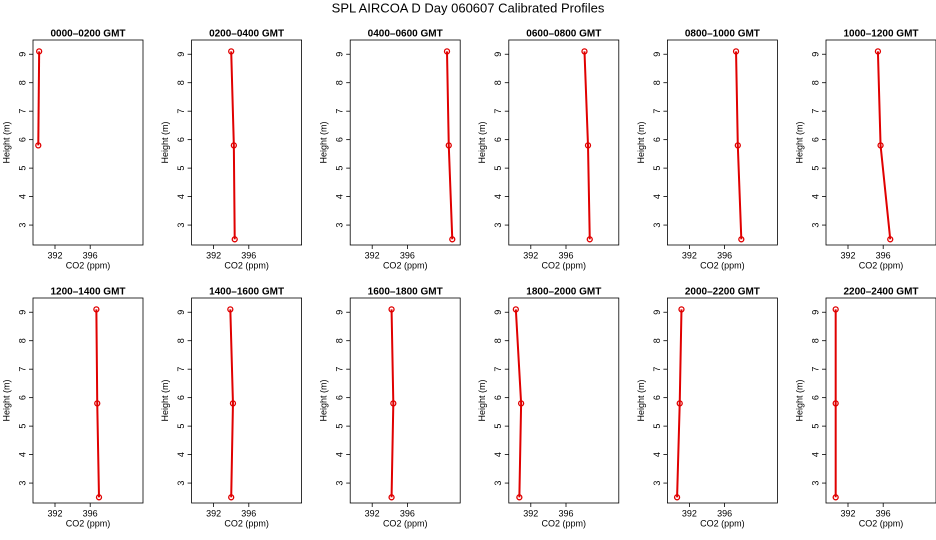 This screenshot has height=540, width=936. What do you see at coordinates (87, 34) in the screenshot?
I see `panel-title: 0000–0200 GMT` at bounding box center [87, 34].